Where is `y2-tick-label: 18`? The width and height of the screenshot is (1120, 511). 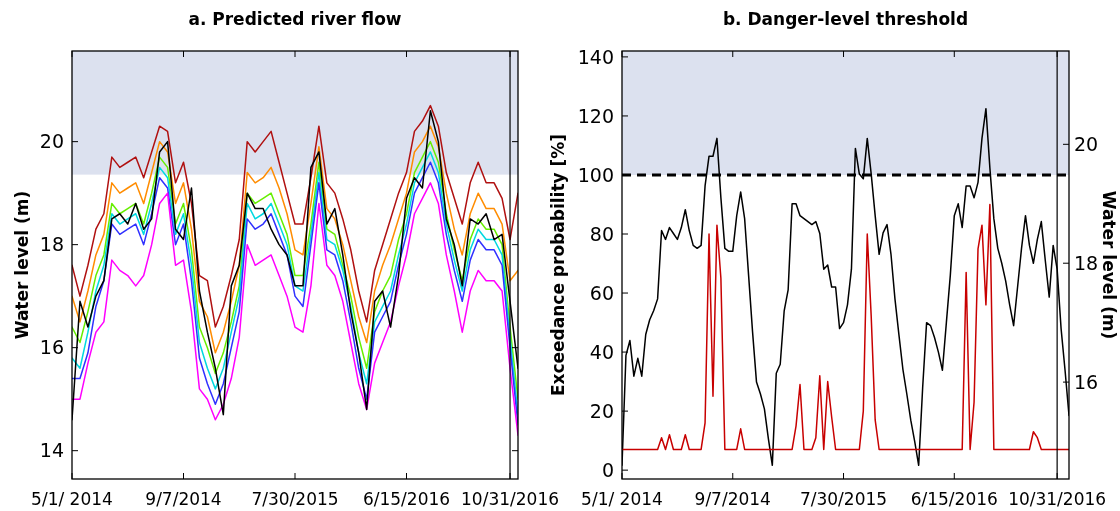 y2-tick-label: 18 is located at coordinates (1086, 262).